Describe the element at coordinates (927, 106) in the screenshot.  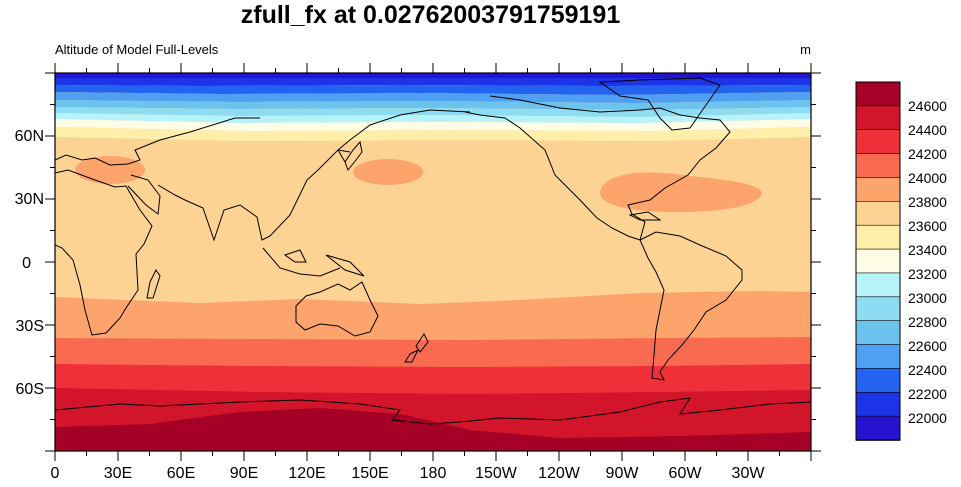
I see `colorbar-label-24600: 24600` at that location.